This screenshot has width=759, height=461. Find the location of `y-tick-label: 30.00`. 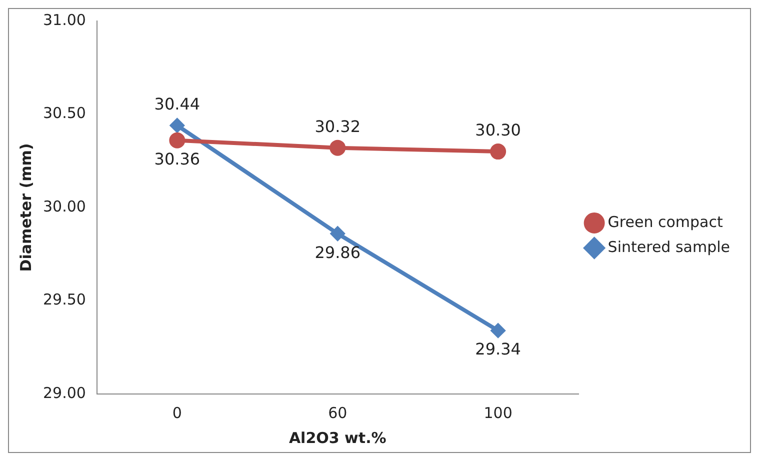

y-tick-label: 30.00 is located at coordinates (64, 206).